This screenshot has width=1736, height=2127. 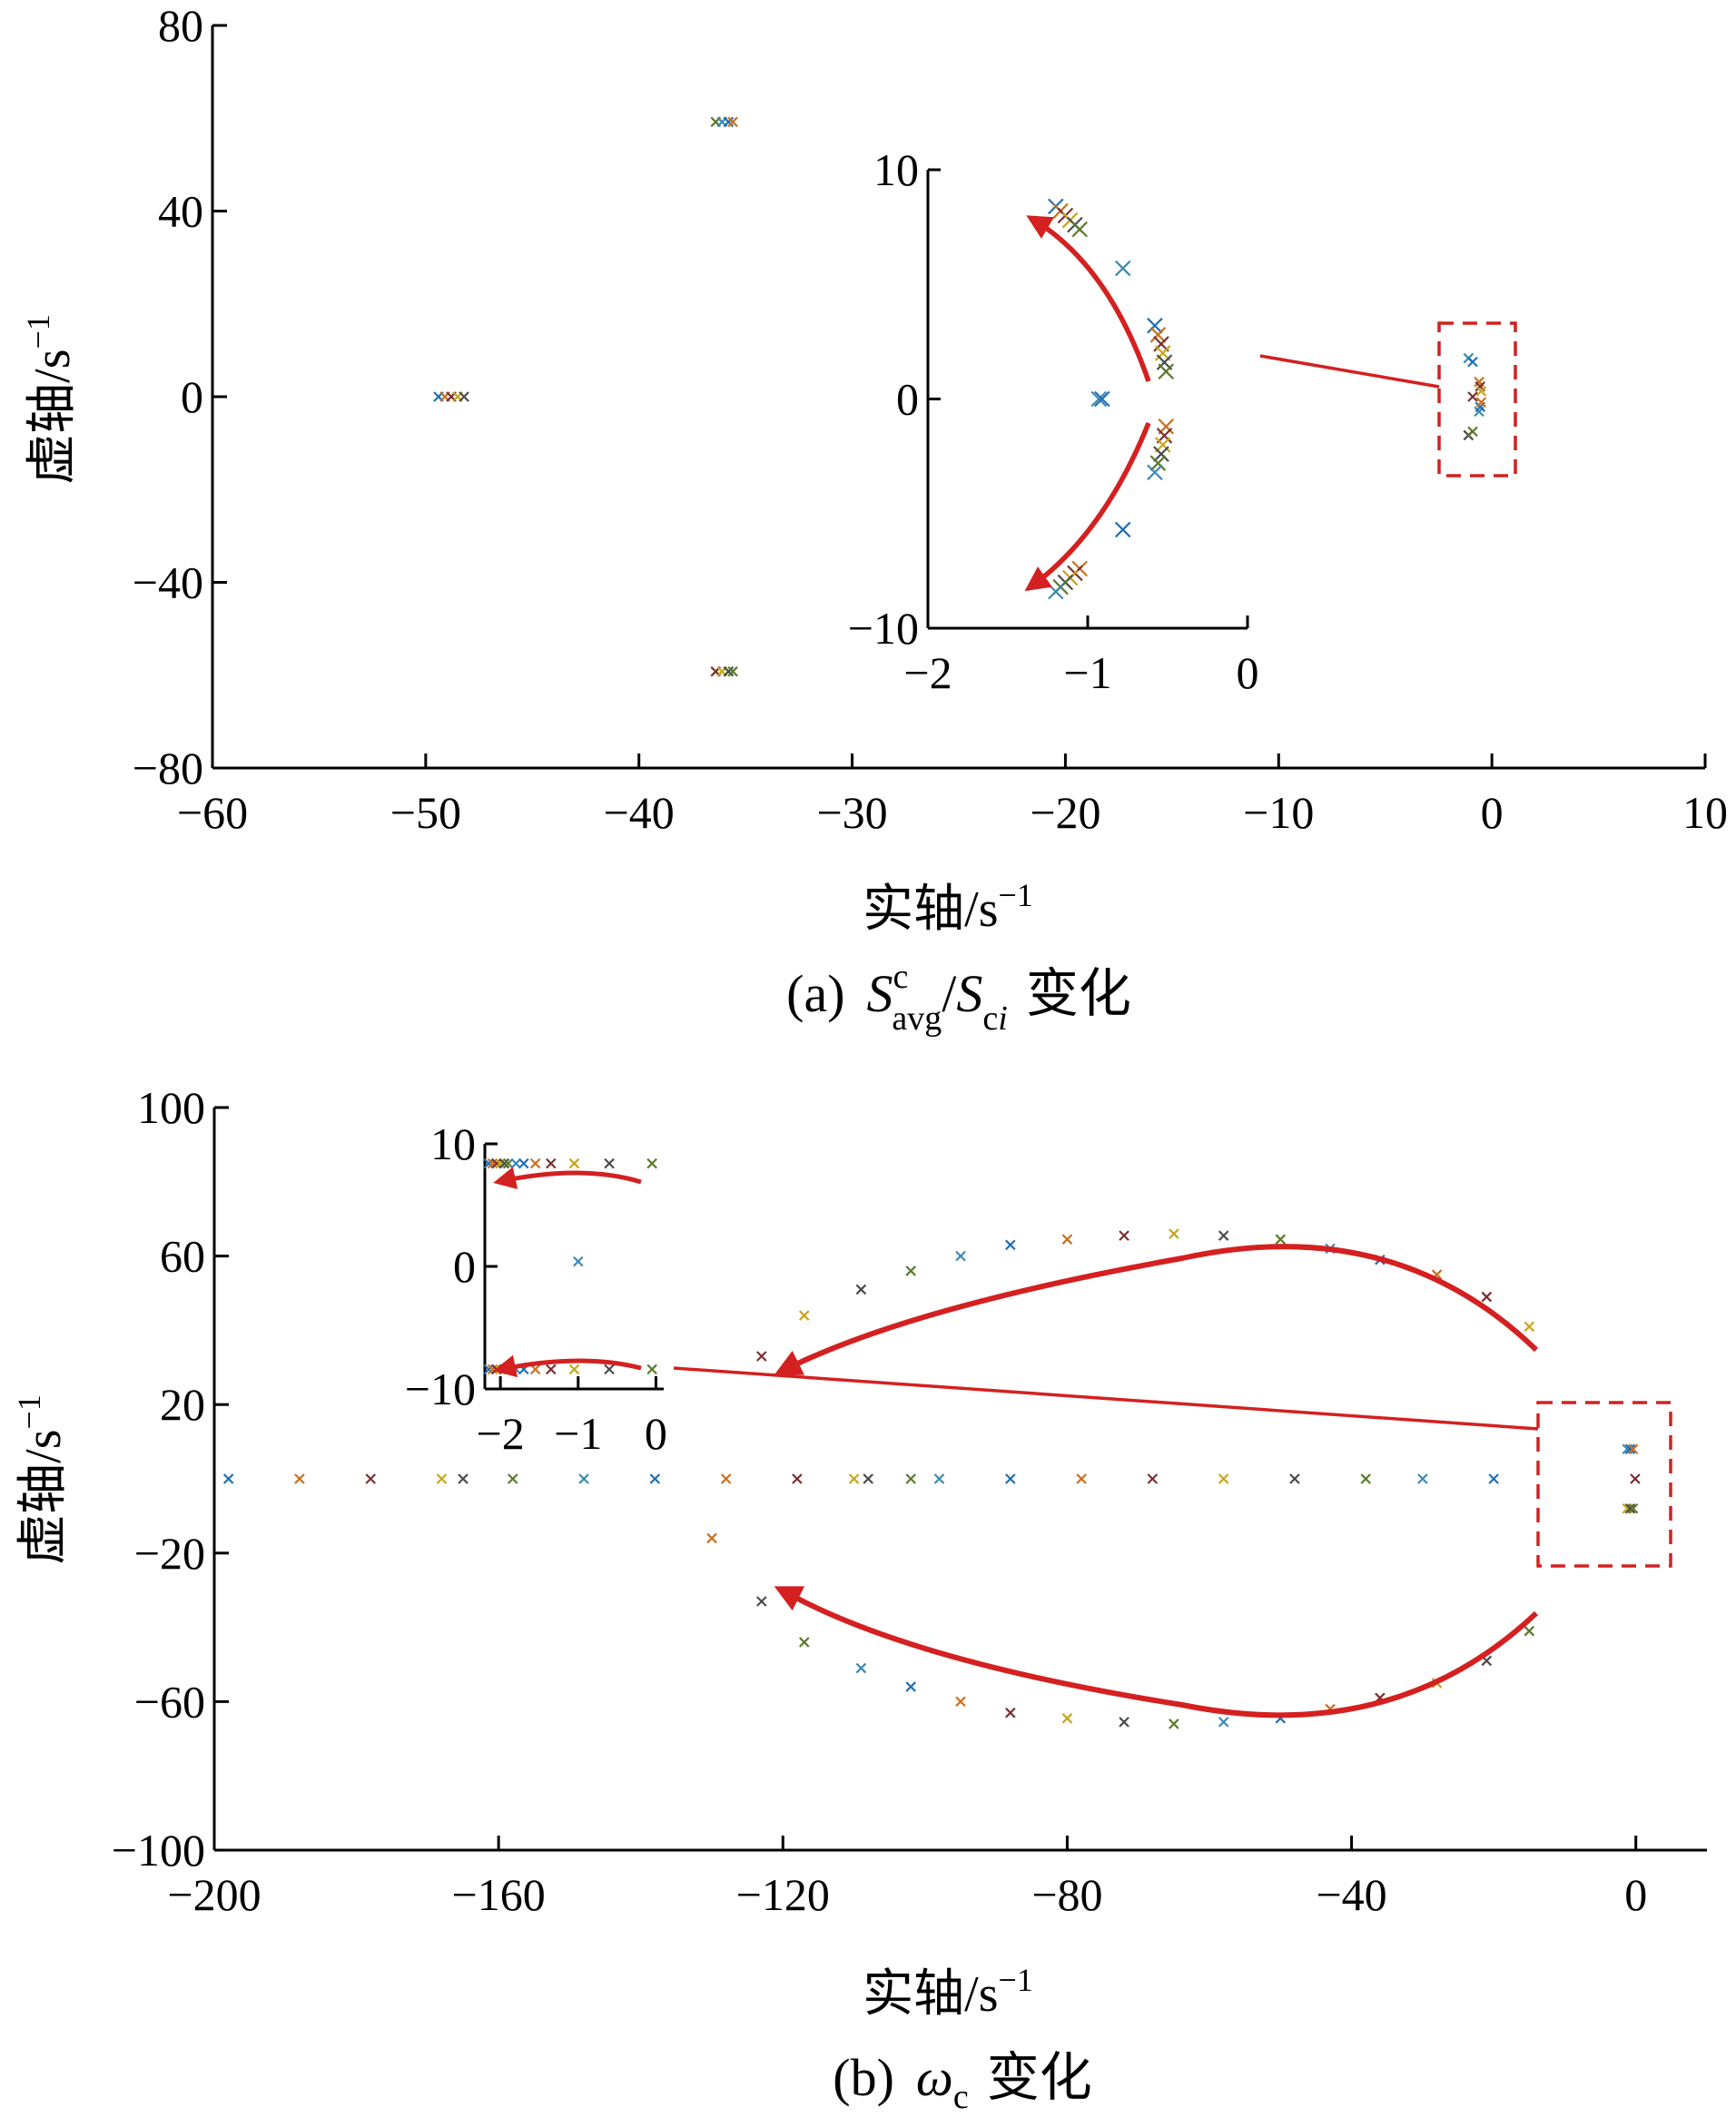 I want to click on zoom-box-a, so click(x=1477, y=400).